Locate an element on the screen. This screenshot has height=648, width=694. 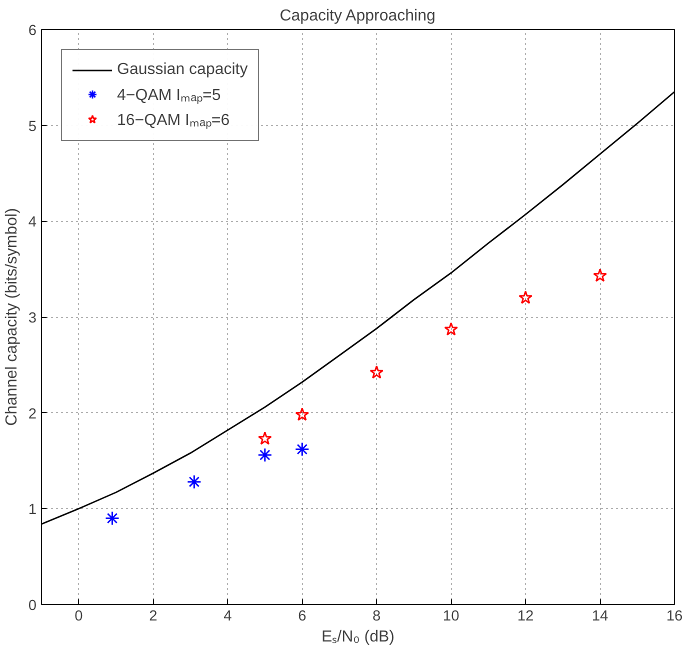
x-tick-label: 0 is located at coordinates (78, 616).